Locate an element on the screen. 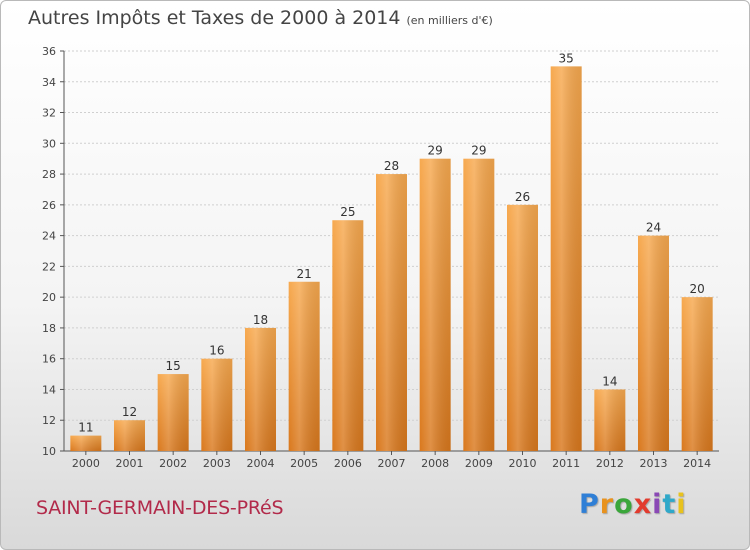  y-tick-label: 28 is located at coordinates (49, 174).